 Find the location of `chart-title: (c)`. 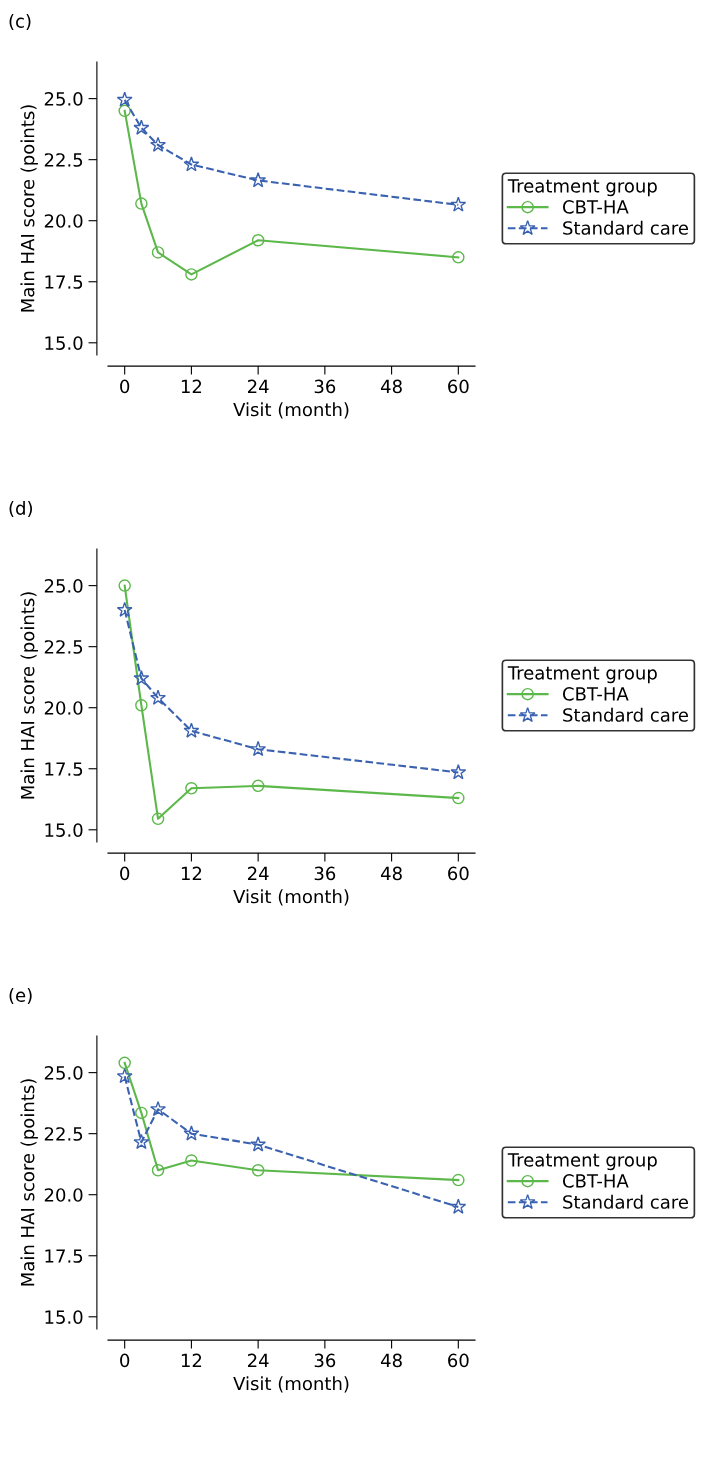

chart-title: (c) is located at coordinates (20, 22).